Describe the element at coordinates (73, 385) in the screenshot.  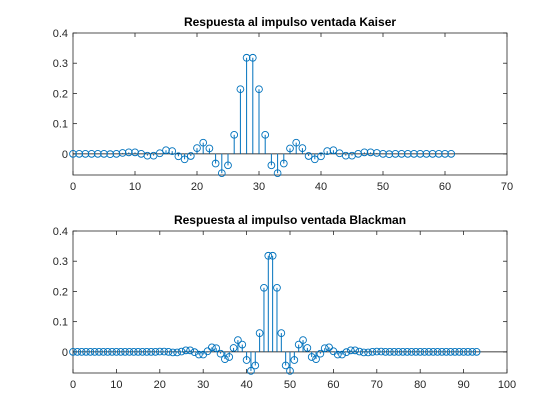
I see `x-tick-label: 0` at that location.